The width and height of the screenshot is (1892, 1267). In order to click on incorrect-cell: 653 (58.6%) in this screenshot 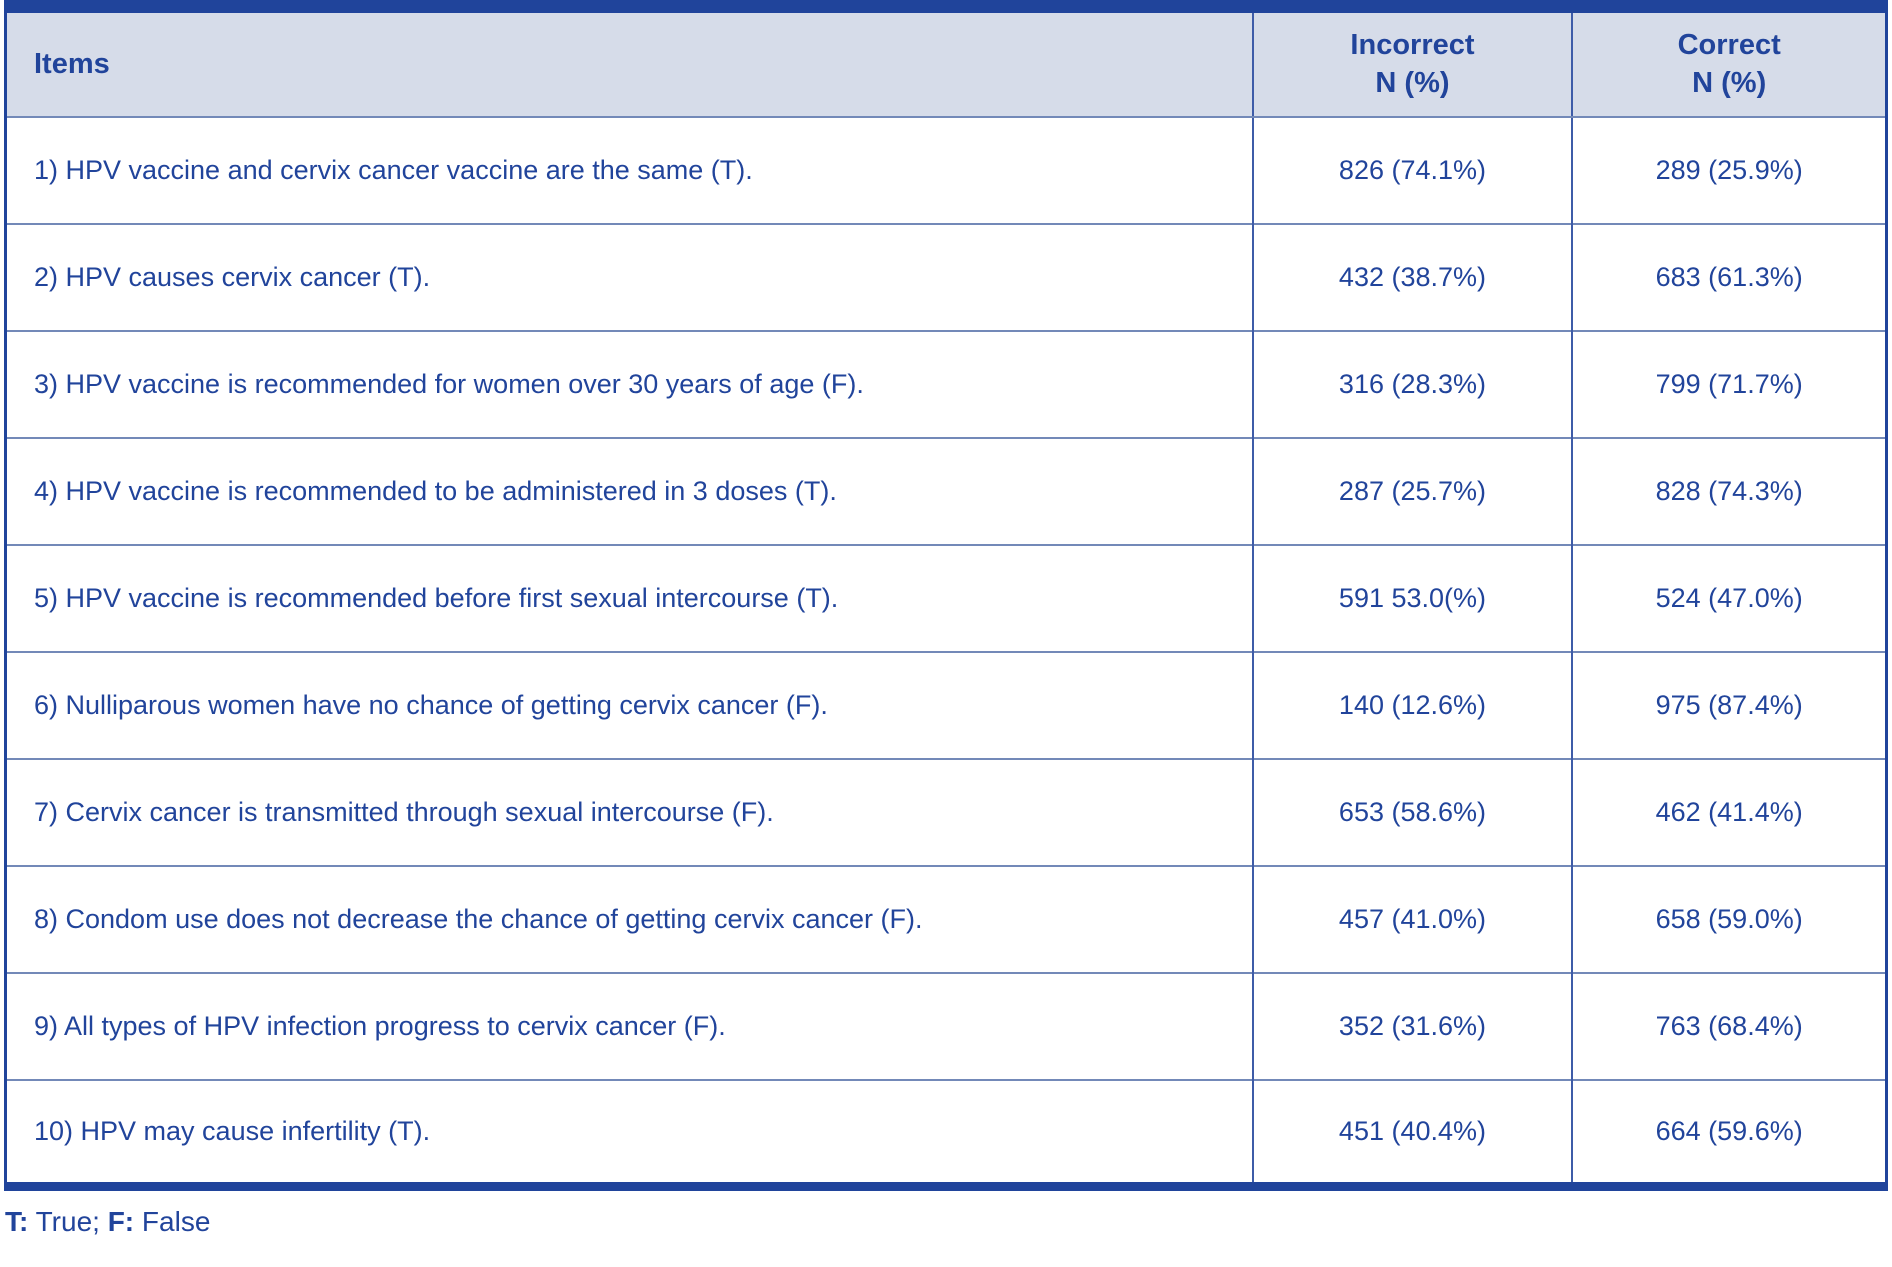, I will do `click(1412, 811)`.